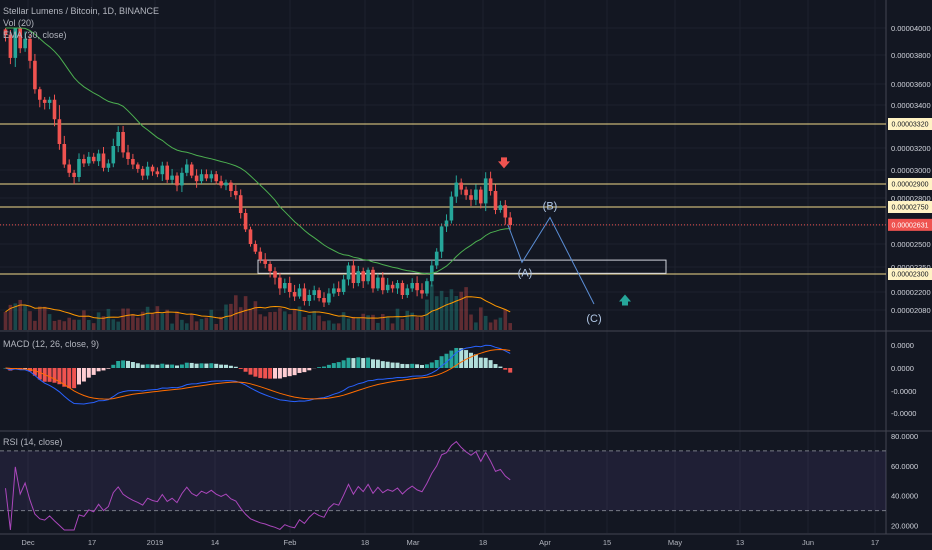 This screenshot has height=550, width=932. I want to click on date-tick-label: Jun, so click(808, 542).